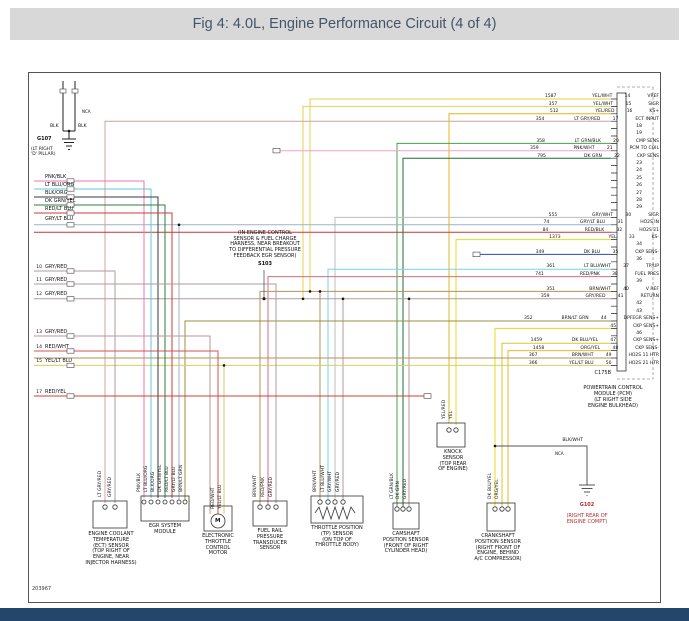 This screenshot has height=621, width=689. Describe the element at coordinates (614, 232) in the screenshot. I see `pcm-pin-ticks` at that location.